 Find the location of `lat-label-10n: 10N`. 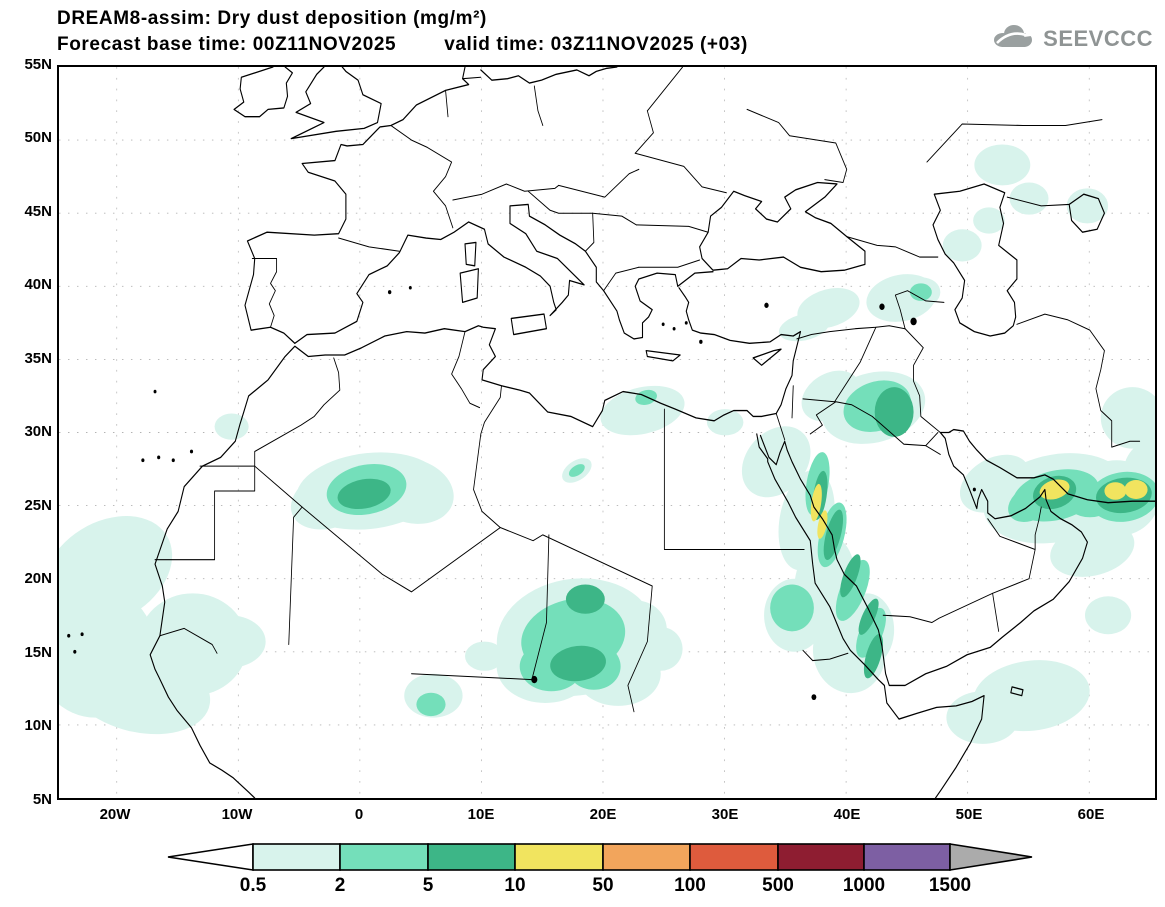

lat-label-10n: 10N is located at coordinates (38, 725).